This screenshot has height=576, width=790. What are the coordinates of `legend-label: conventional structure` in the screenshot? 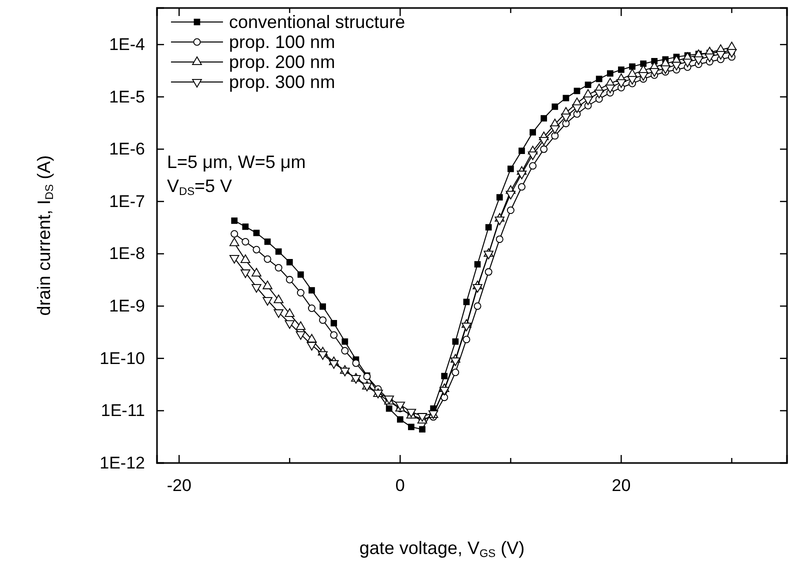 It's located at (317, 22).